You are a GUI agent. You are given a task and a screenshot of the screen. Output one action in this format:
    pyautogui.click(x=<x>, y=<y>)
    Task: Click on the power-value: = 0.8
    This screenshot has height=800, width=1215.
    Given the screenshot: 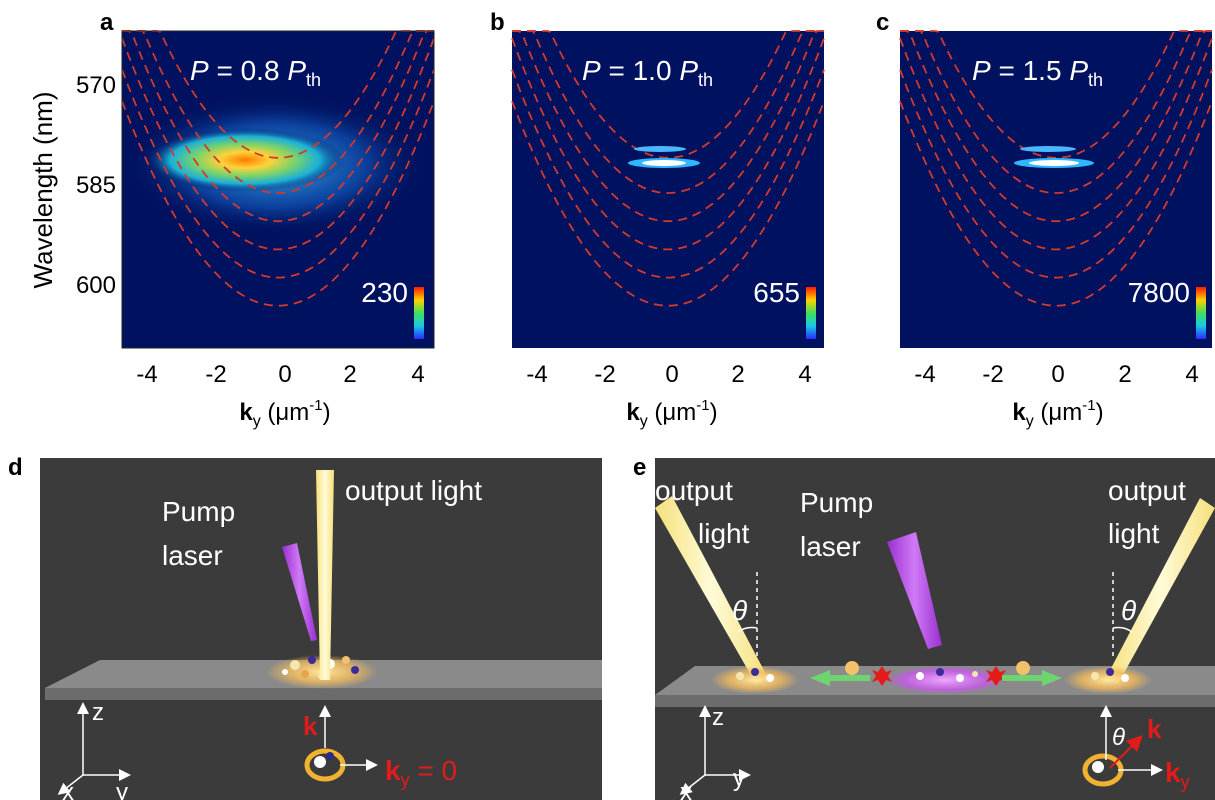 What is the action you would take?
    pyautogui.click(x=248, y=70)
    